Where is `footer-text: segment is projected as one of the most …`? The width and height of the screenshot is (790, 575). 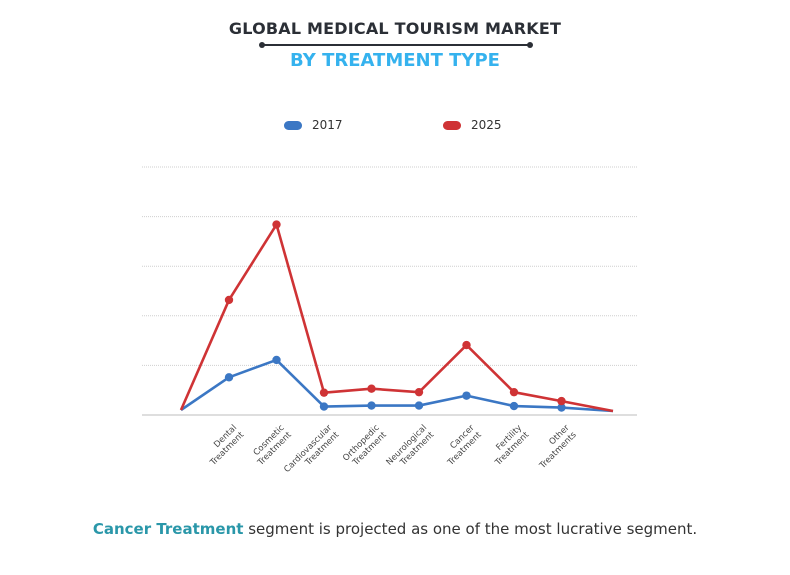 footer-text: segment is projected as one of the most … is located at coordinates (470, 529).